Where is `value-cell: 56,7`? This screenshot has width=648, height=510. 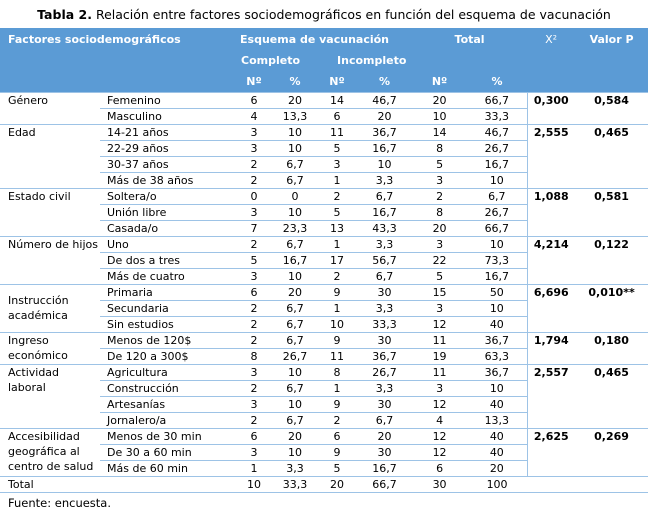
value-cell: 56,7 is located at coordinates (385, 260).